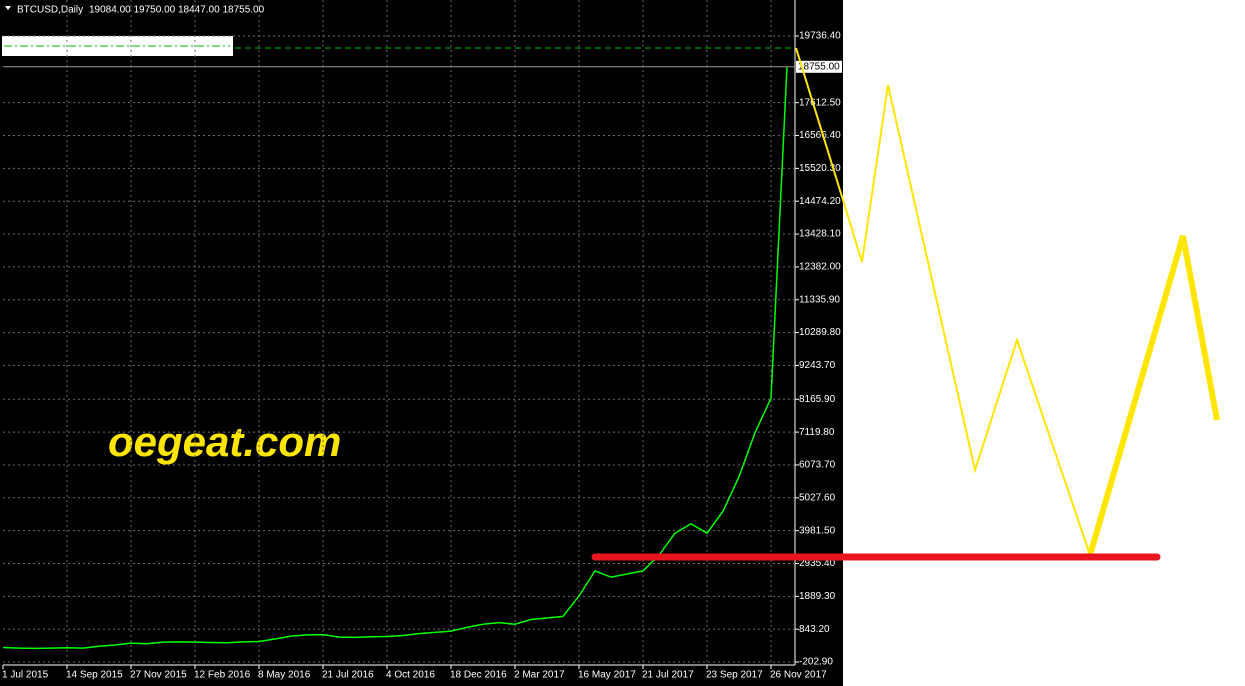 This screenshot has width=1245, height=686. I want to click on y-tick-label: 10289.80, so click(820, 332).